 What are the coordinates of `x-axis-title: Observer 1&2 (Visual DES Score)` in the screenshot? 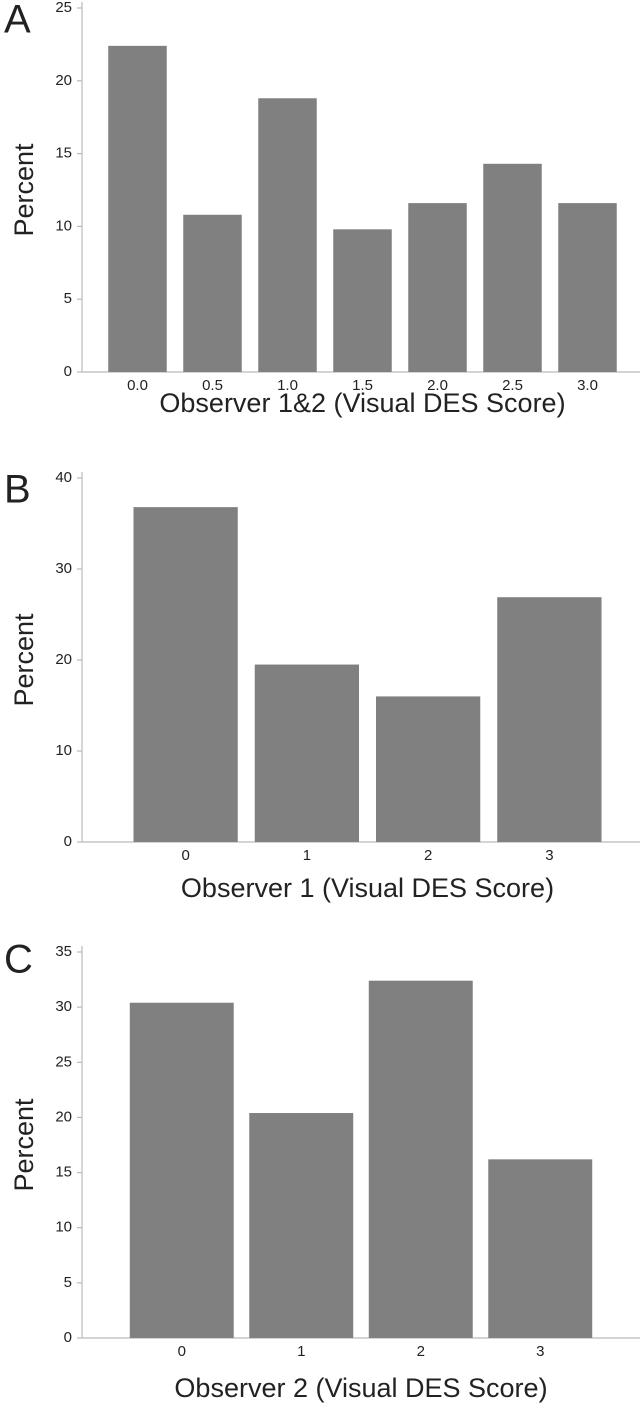 It's located at (362, 403).